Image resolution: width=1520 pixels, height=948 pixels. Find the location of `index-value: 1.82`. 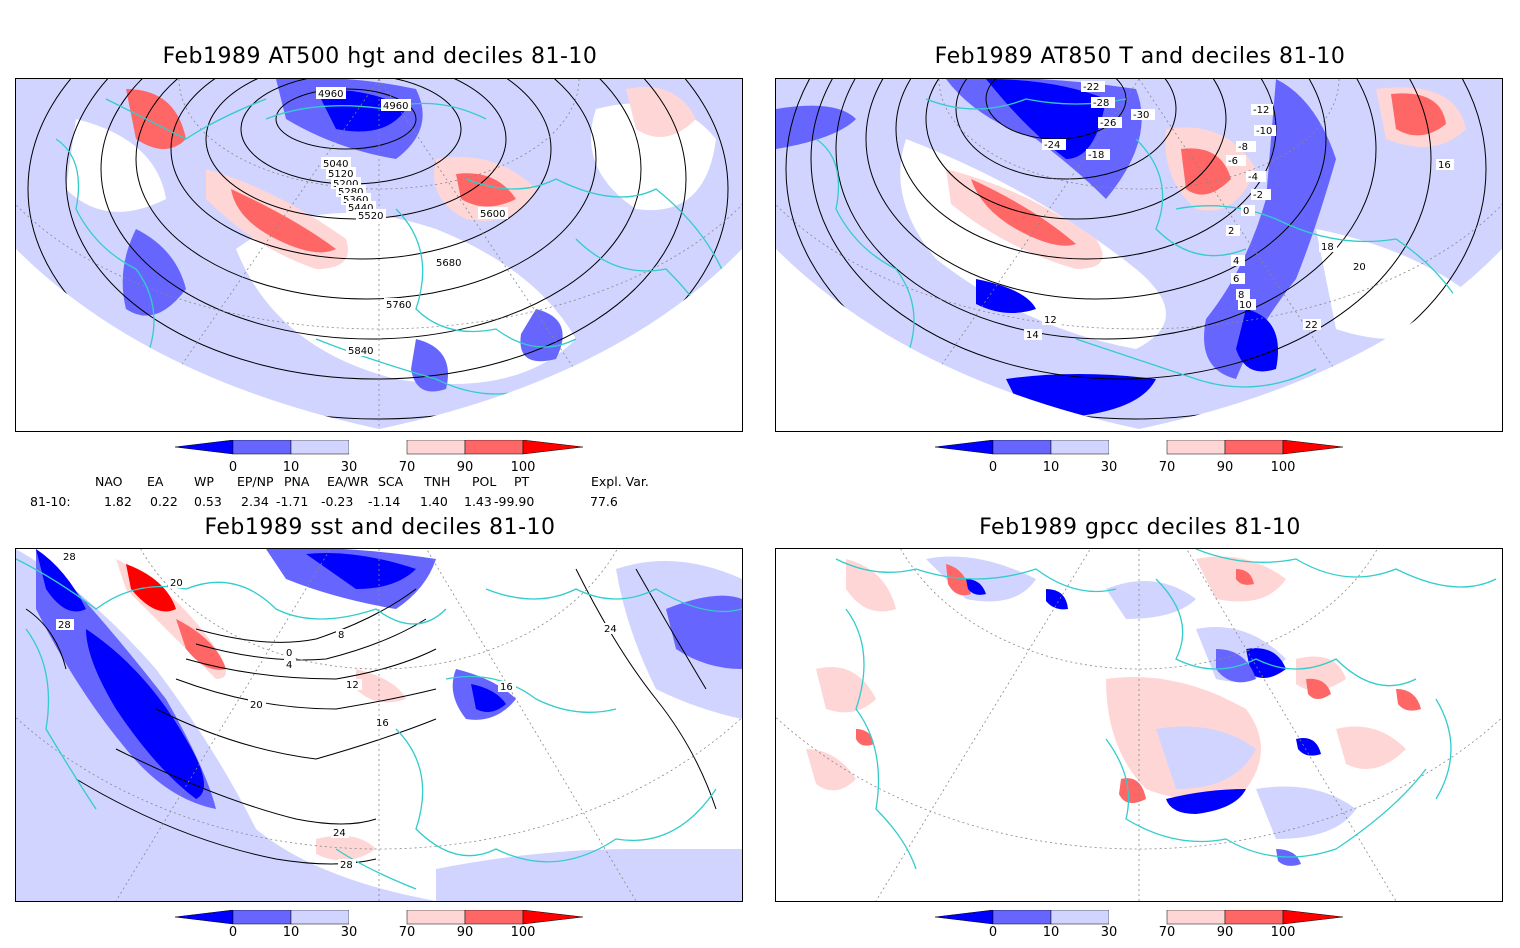

index-value: 1.82 is located at coordinates (118, 501).